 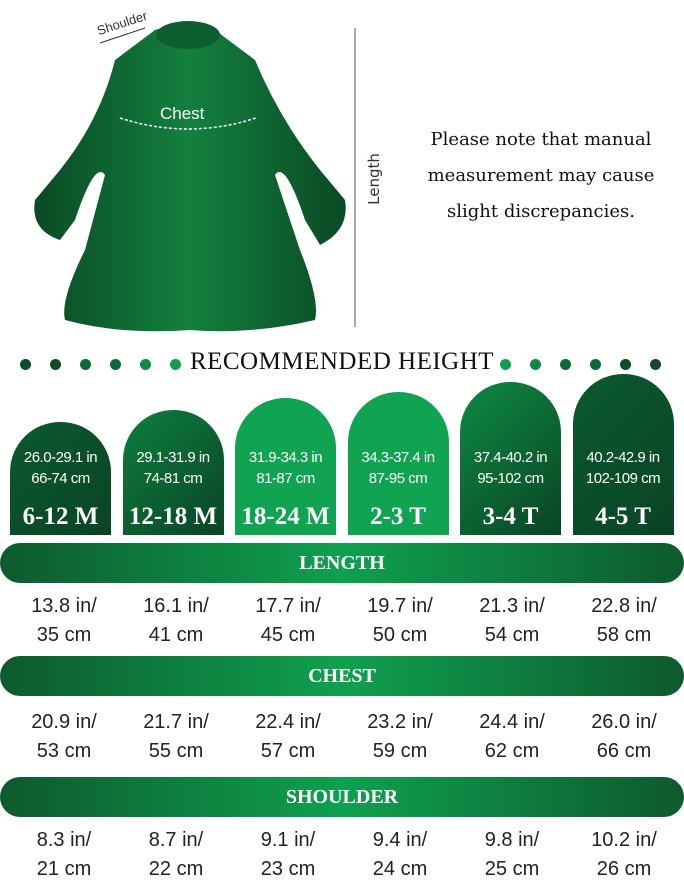 I want to click on value-in: 20.9 in/, so click(x=64, y=722).